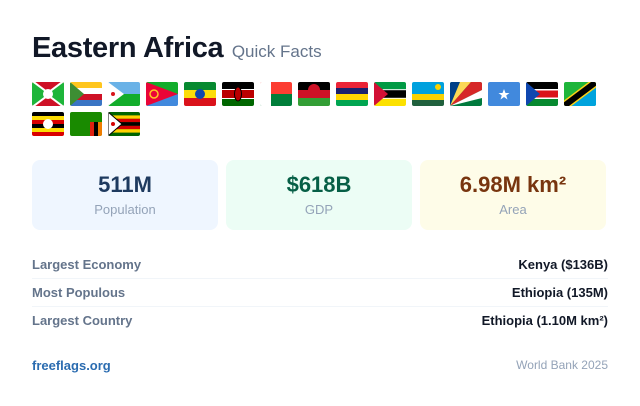 The height and width of the screenshot is (406, 640). Describe the element at coordinates (562, 365) in the screenshot. I see `footer-source: World Bank 2025` at that location.